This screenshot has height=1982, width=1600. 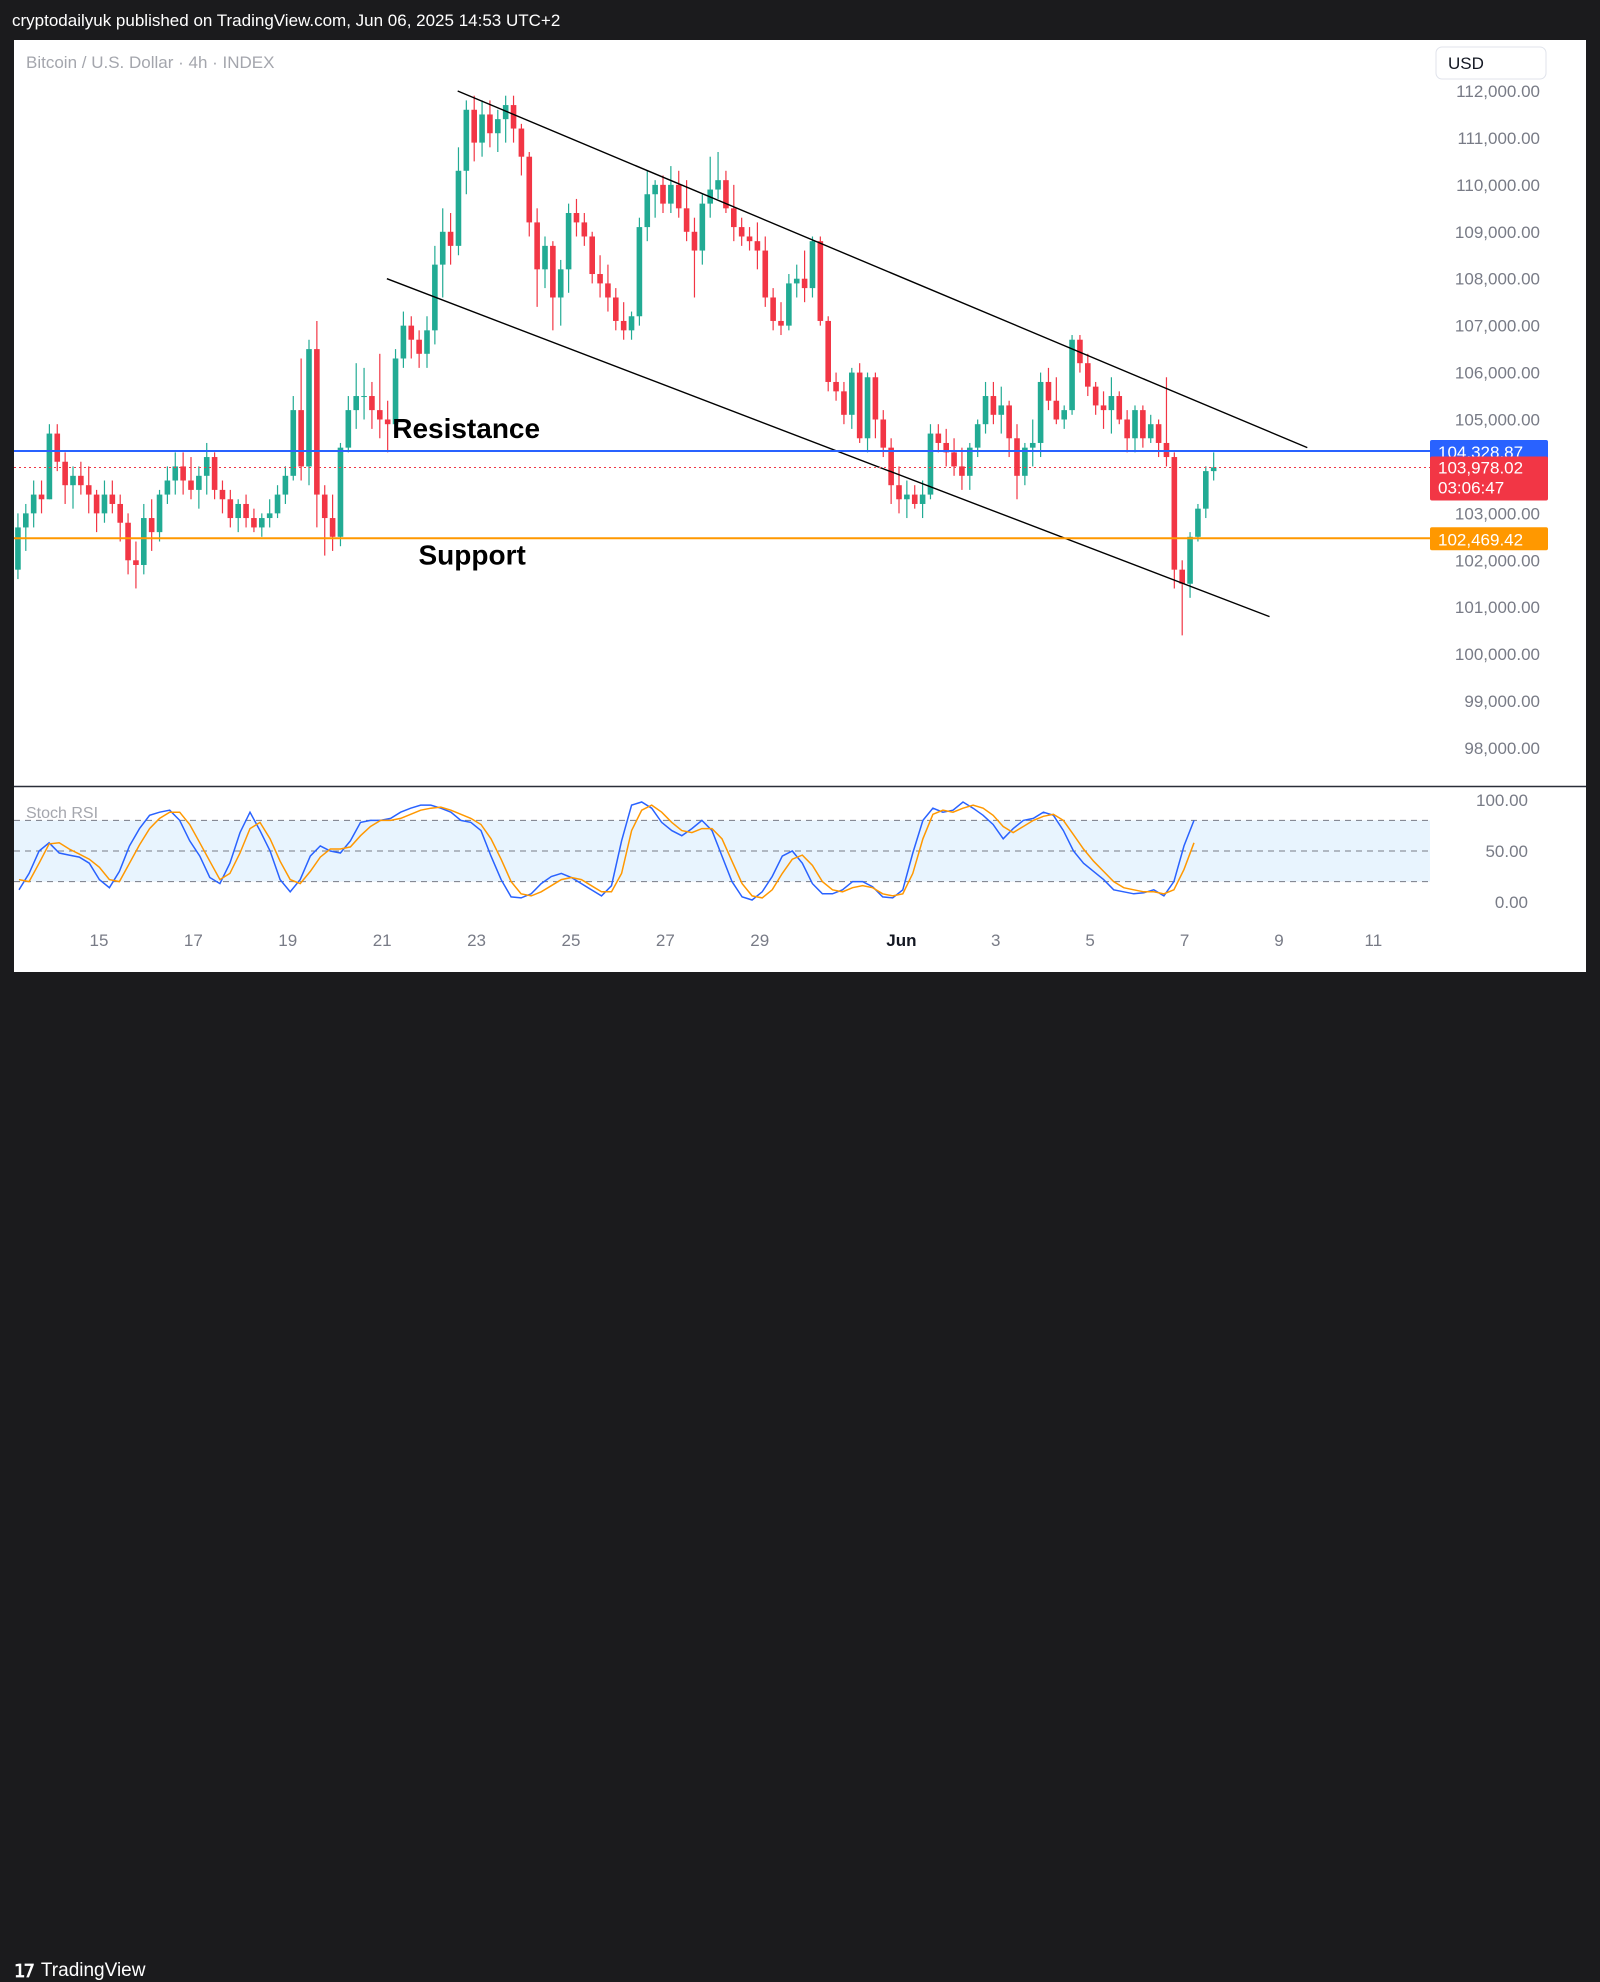 I want to click on last-price-label: 103,978.02, so click(x=1480, y=467).